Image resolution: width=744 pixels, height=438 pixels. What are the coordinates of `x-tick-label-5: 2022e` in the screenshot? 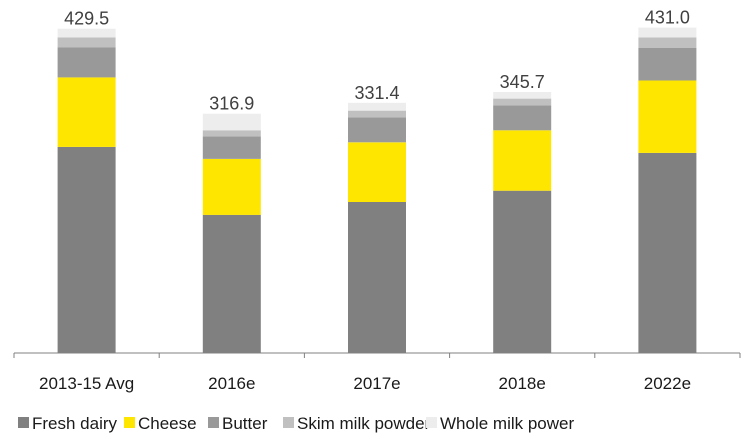 It's located at (667, 383).